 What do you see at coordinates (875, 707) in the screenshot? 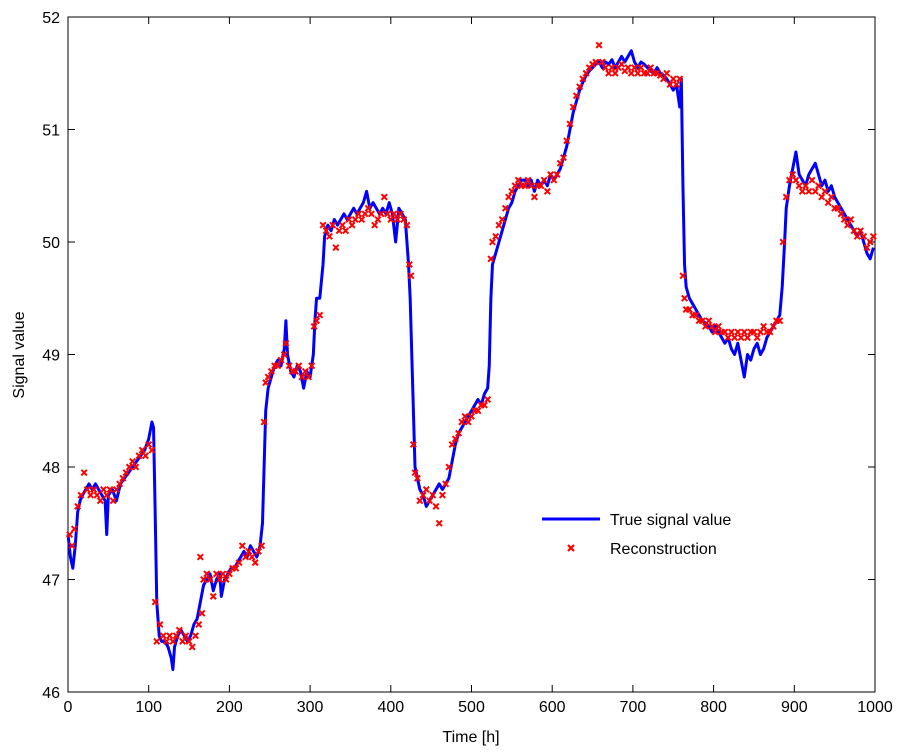
I see `x-tick-label: 1000` at bounding box center [875, 707].